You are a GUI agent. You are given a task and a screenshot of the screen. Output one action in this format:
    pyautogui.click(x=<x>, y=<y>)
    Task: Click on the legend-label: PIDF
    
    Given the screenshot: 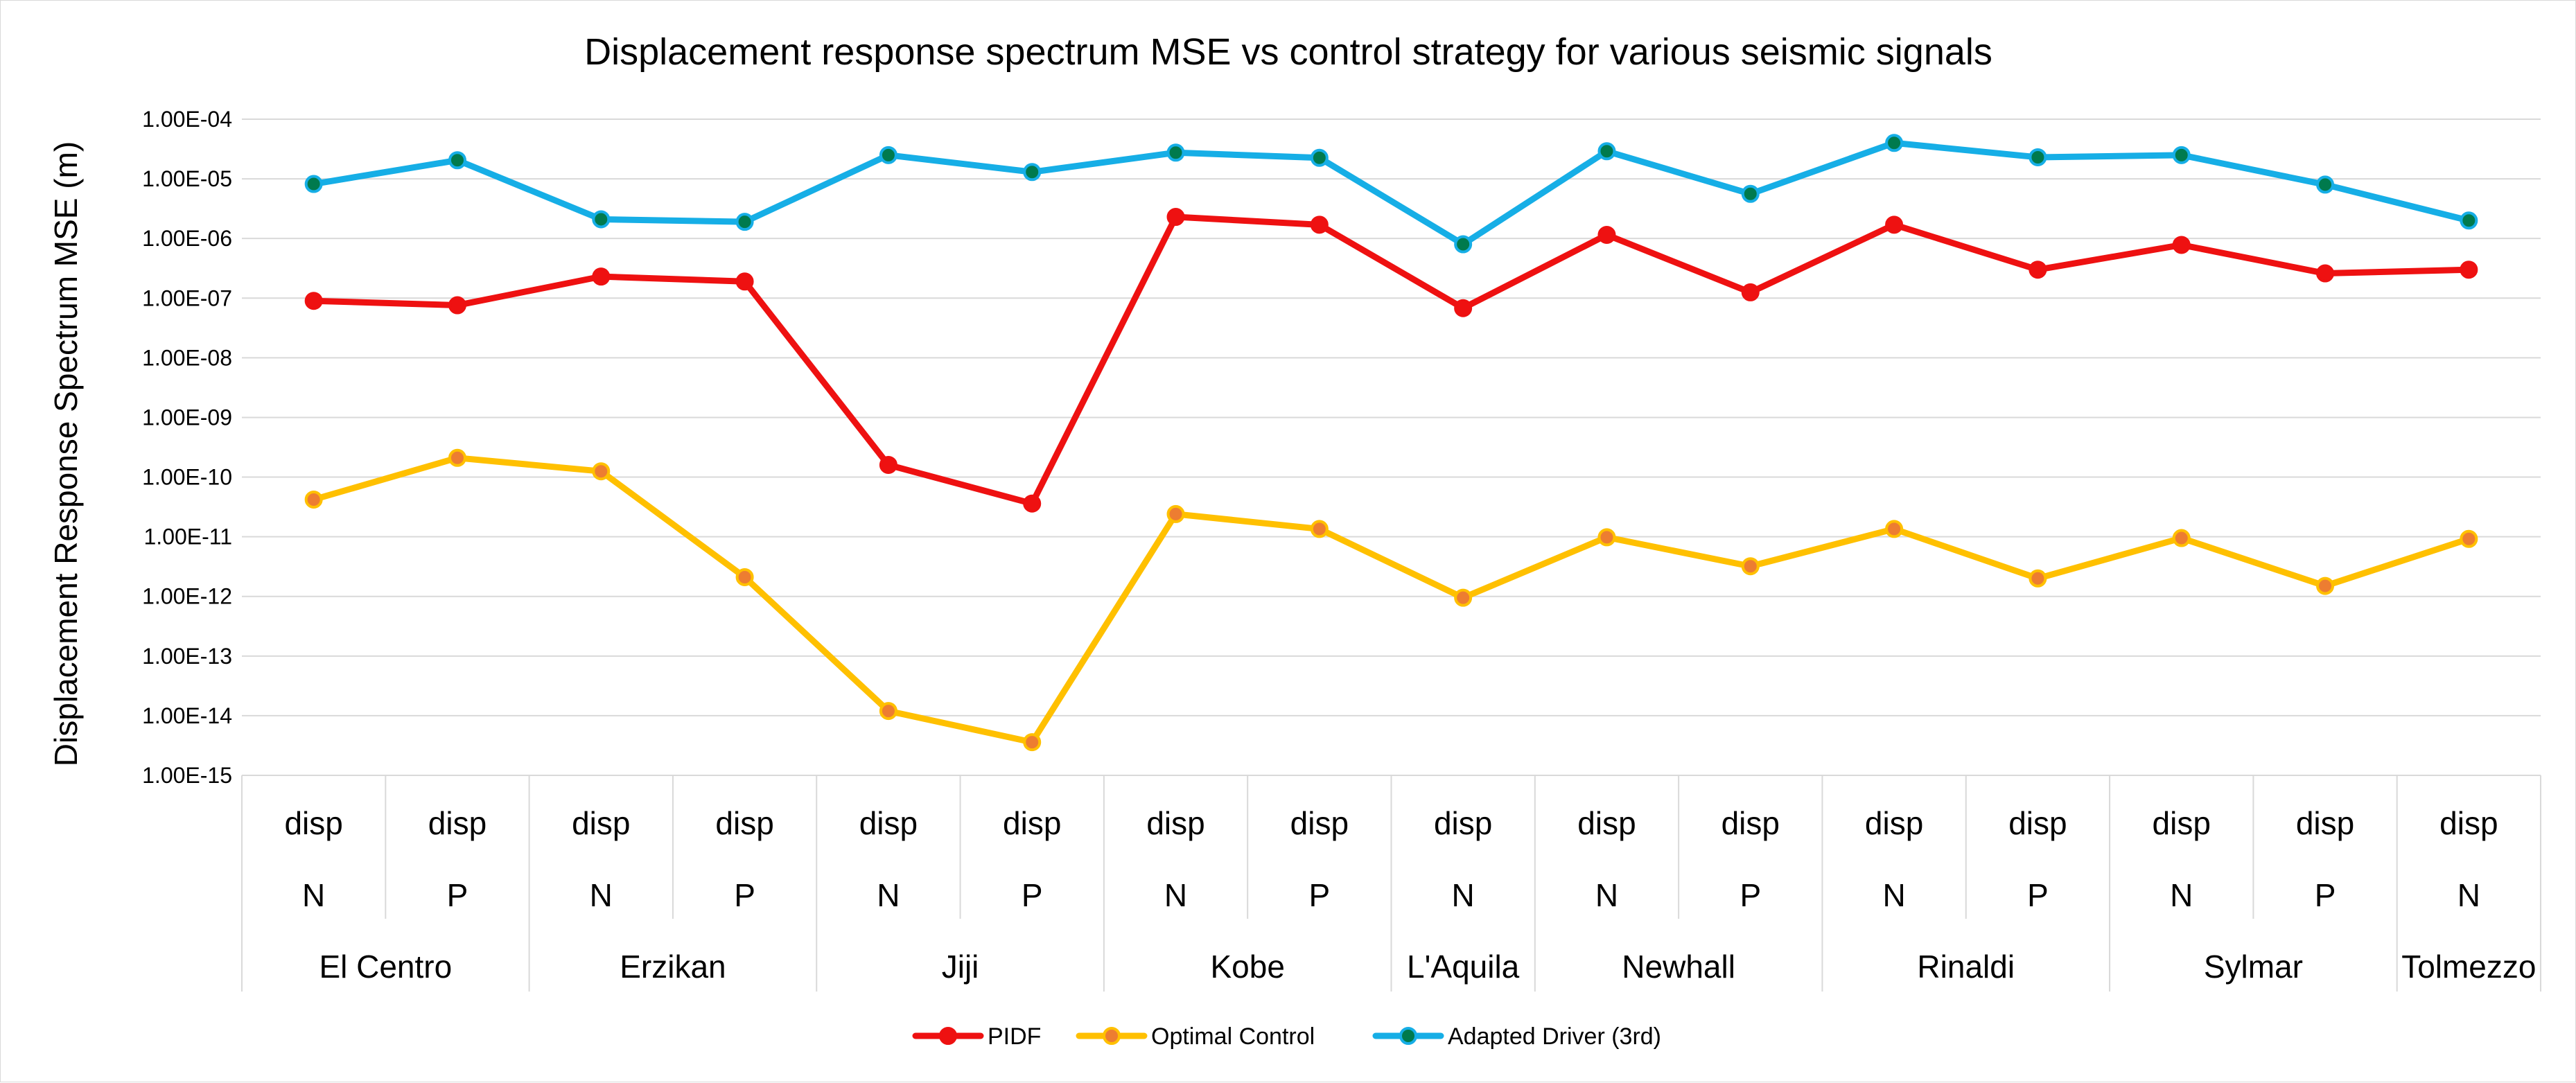 What is the action you would take?
    pyautogui.click(x=1014, y=1036)
    